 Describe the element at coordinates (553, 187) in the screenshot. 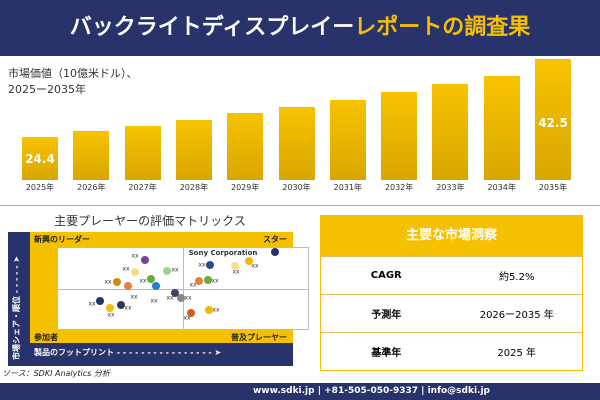

I see `x-tick-label: 2035年` at that location.